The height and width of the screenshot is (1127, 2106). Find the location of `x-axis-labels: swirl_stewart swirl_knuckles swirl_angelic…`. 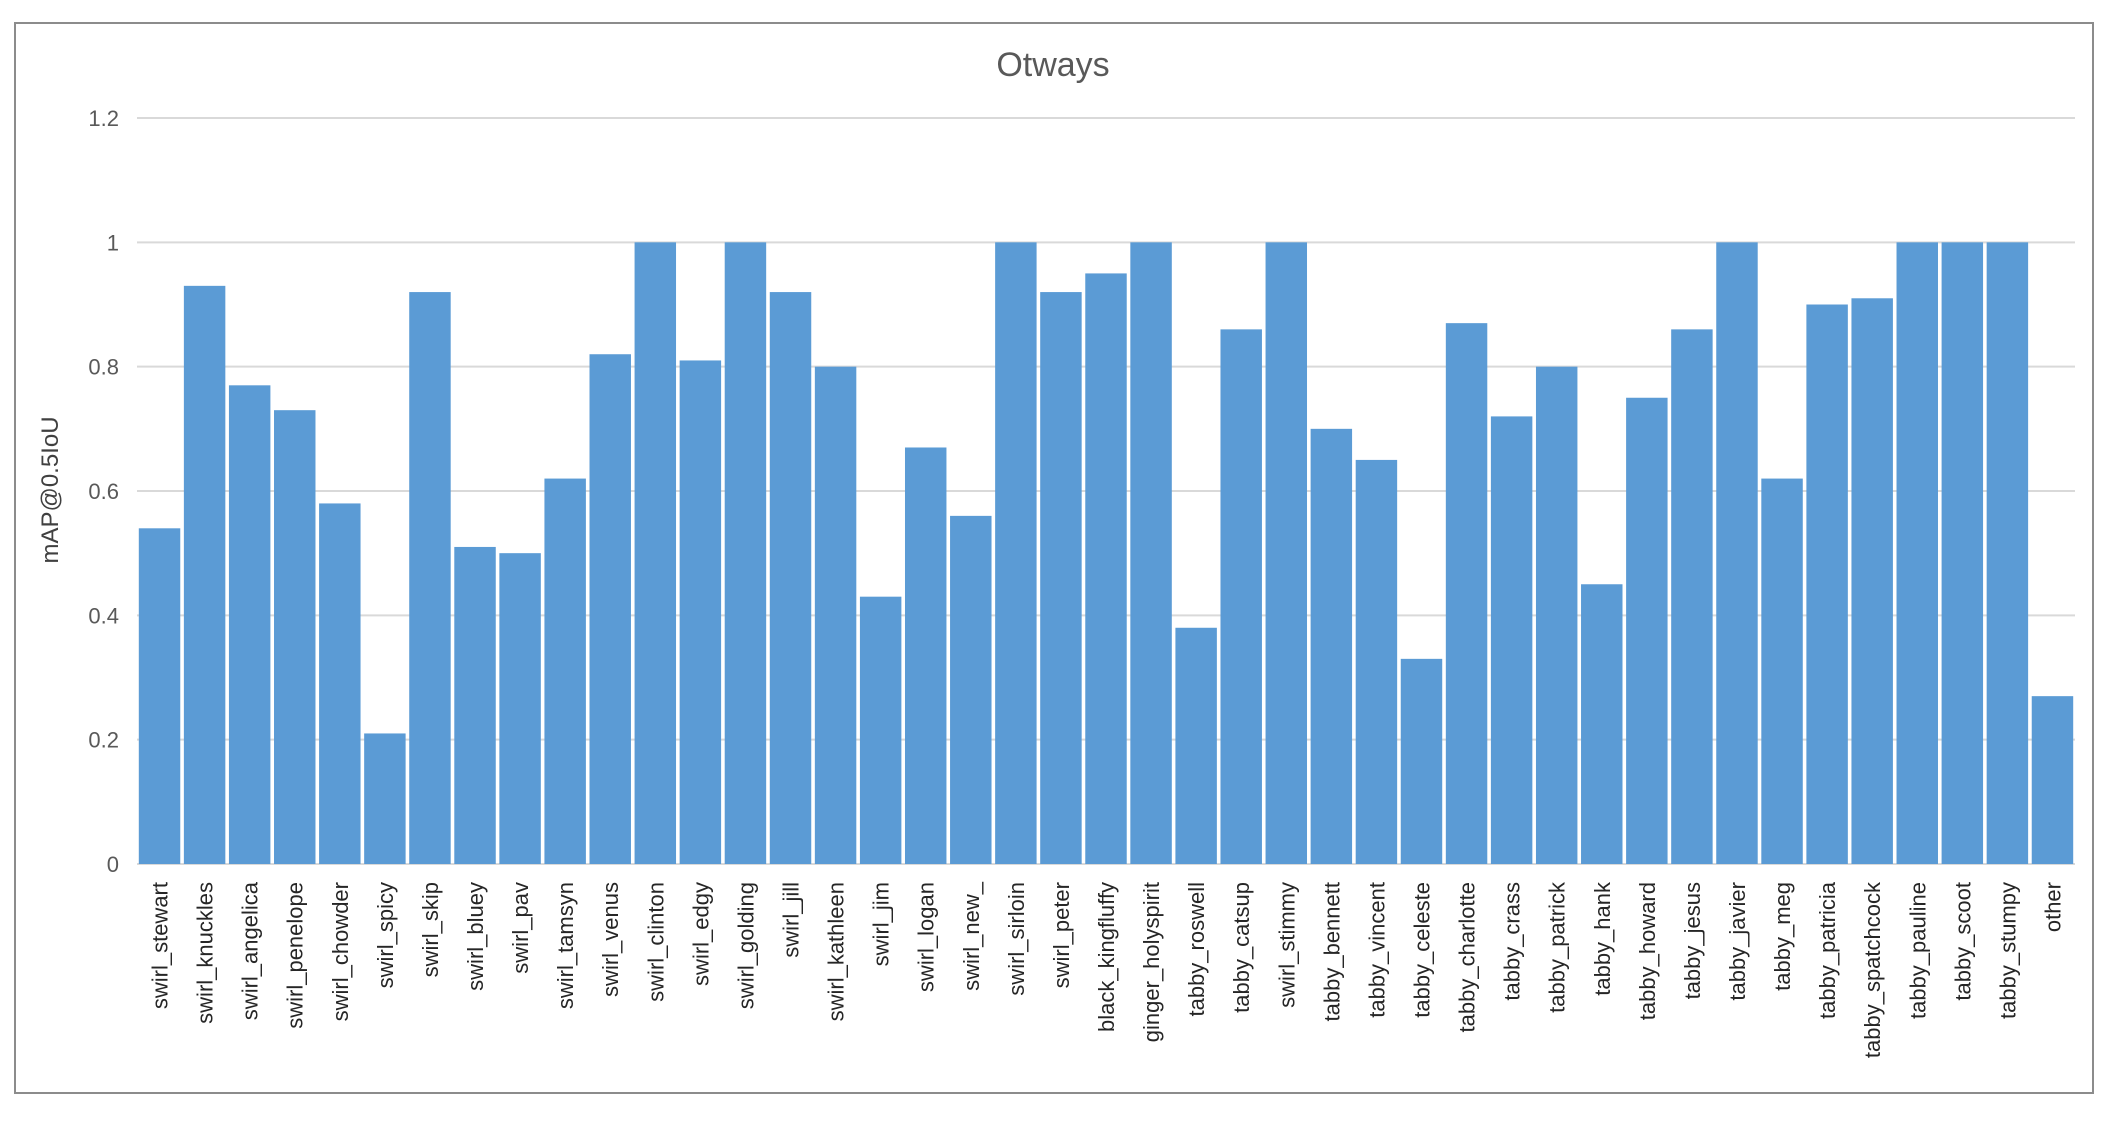

x-axis-labels: swirl_stewart swirl_knuckles swirl_angelic… is located at coordinates (1107, 969).